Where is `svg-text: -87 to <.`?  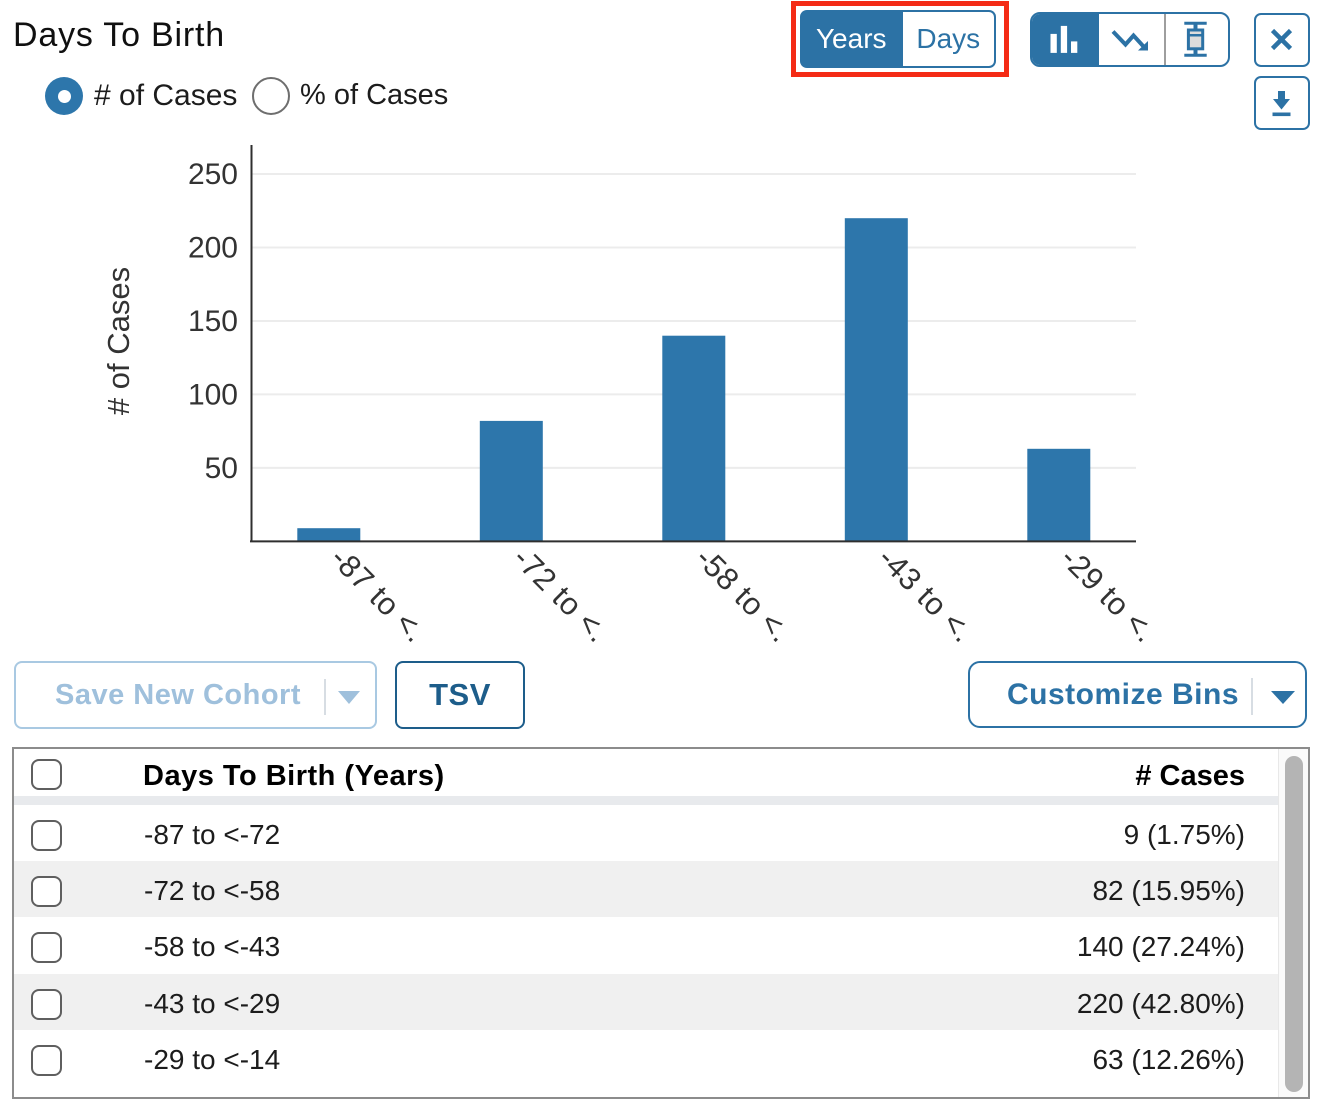 svg-text: -87 to <. is located at coordinates (378, 594).